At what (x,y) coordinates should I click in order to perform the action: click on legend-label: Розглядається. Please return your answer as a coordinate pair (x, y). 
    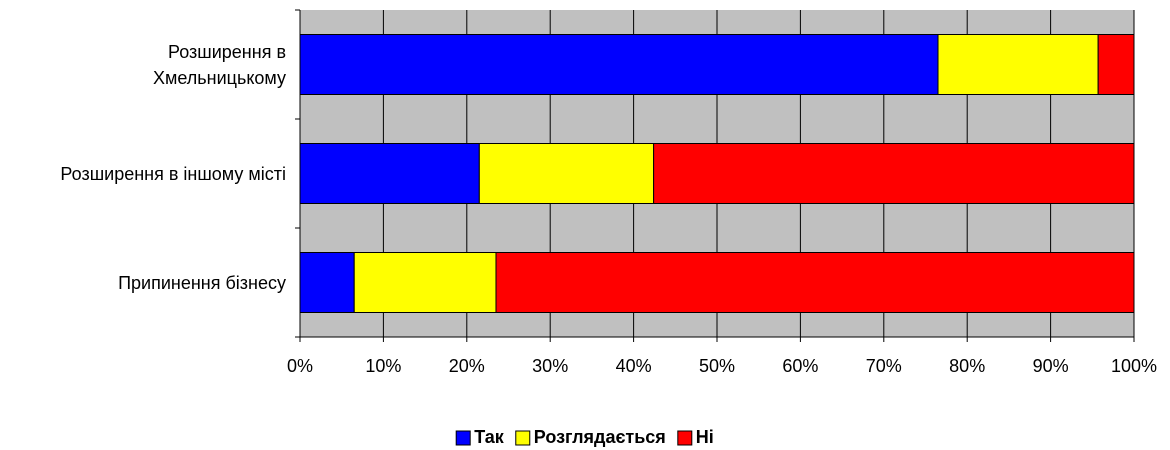
    Looking at the image, I should click on (600, 437).